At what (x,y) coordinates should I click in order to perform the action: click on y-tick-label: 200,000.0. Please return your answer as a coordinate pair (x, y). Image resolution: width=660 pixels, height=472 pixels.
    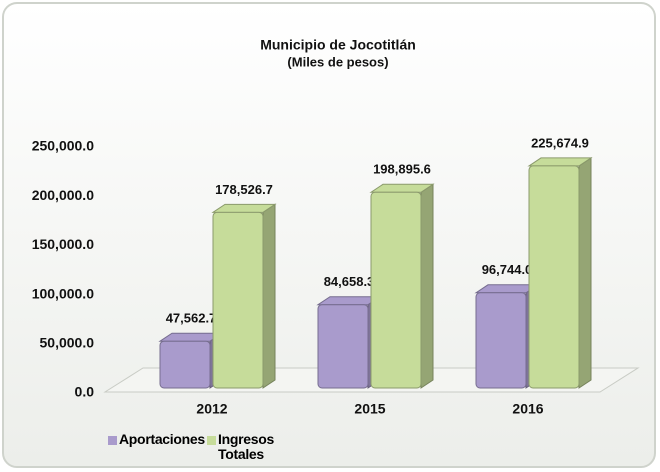
    Looking at the image, I should click on (63, 195).